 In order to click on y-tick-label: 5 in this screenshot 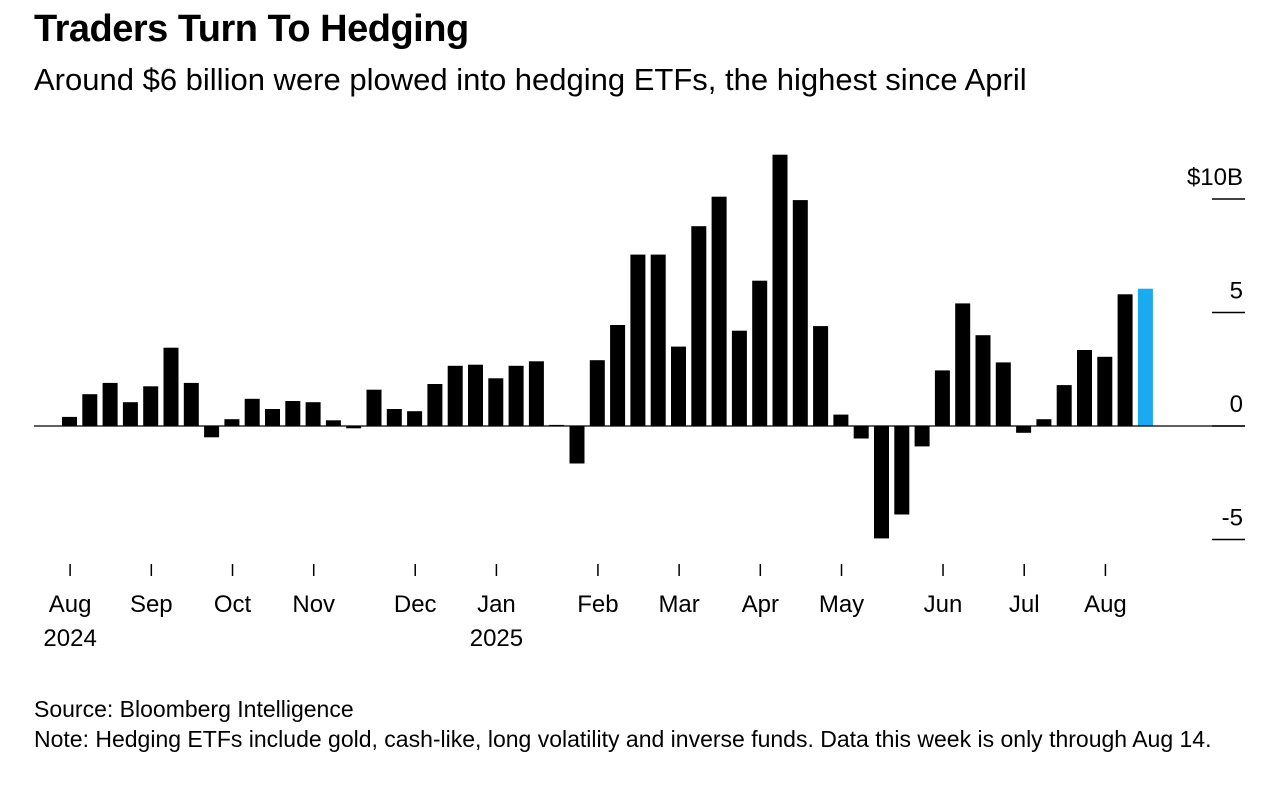, I will do `click(1236, 291)`.